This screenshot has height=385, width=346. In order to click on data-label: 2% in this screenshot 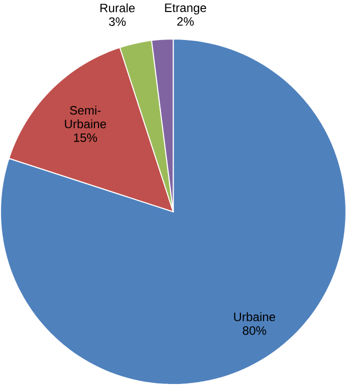, I will do `click(185, 21)`.